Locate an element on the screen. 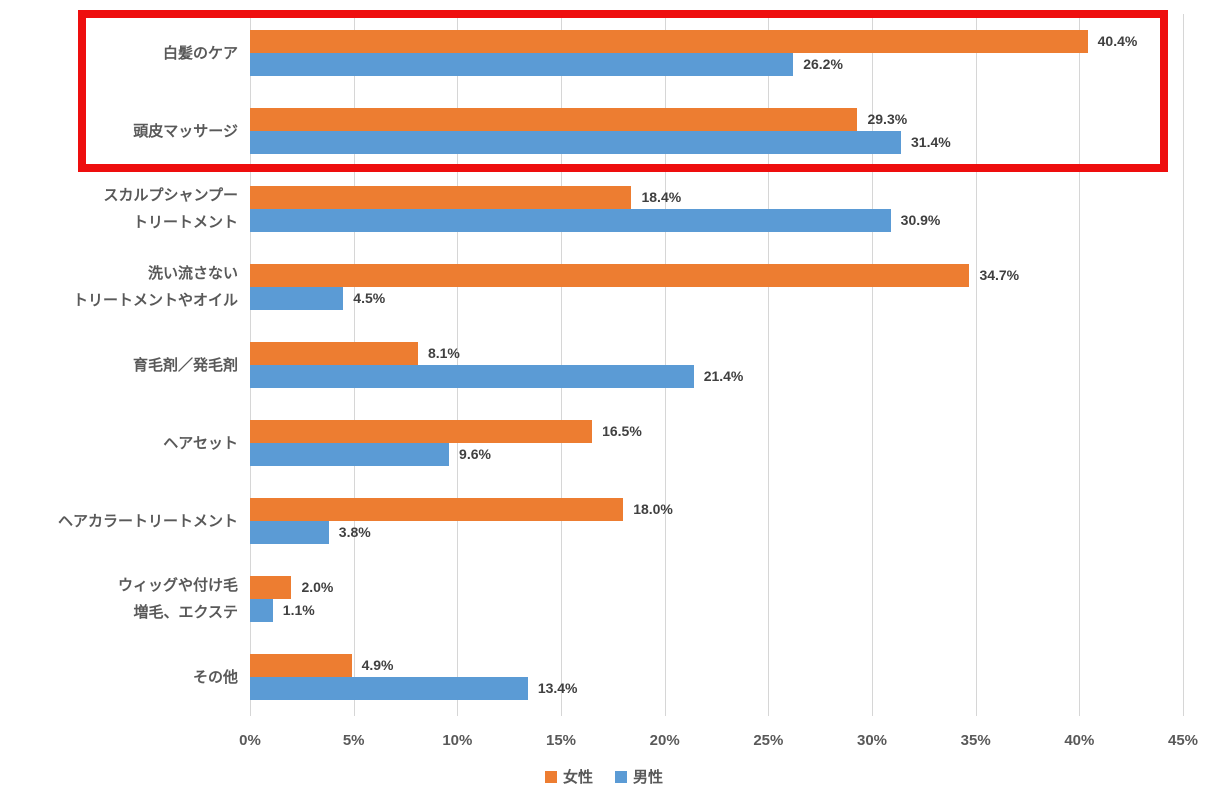 The height and width of the screenshot is (801, 1208). x-axis-tick-label: 15% is located at coordinates (561, 740).